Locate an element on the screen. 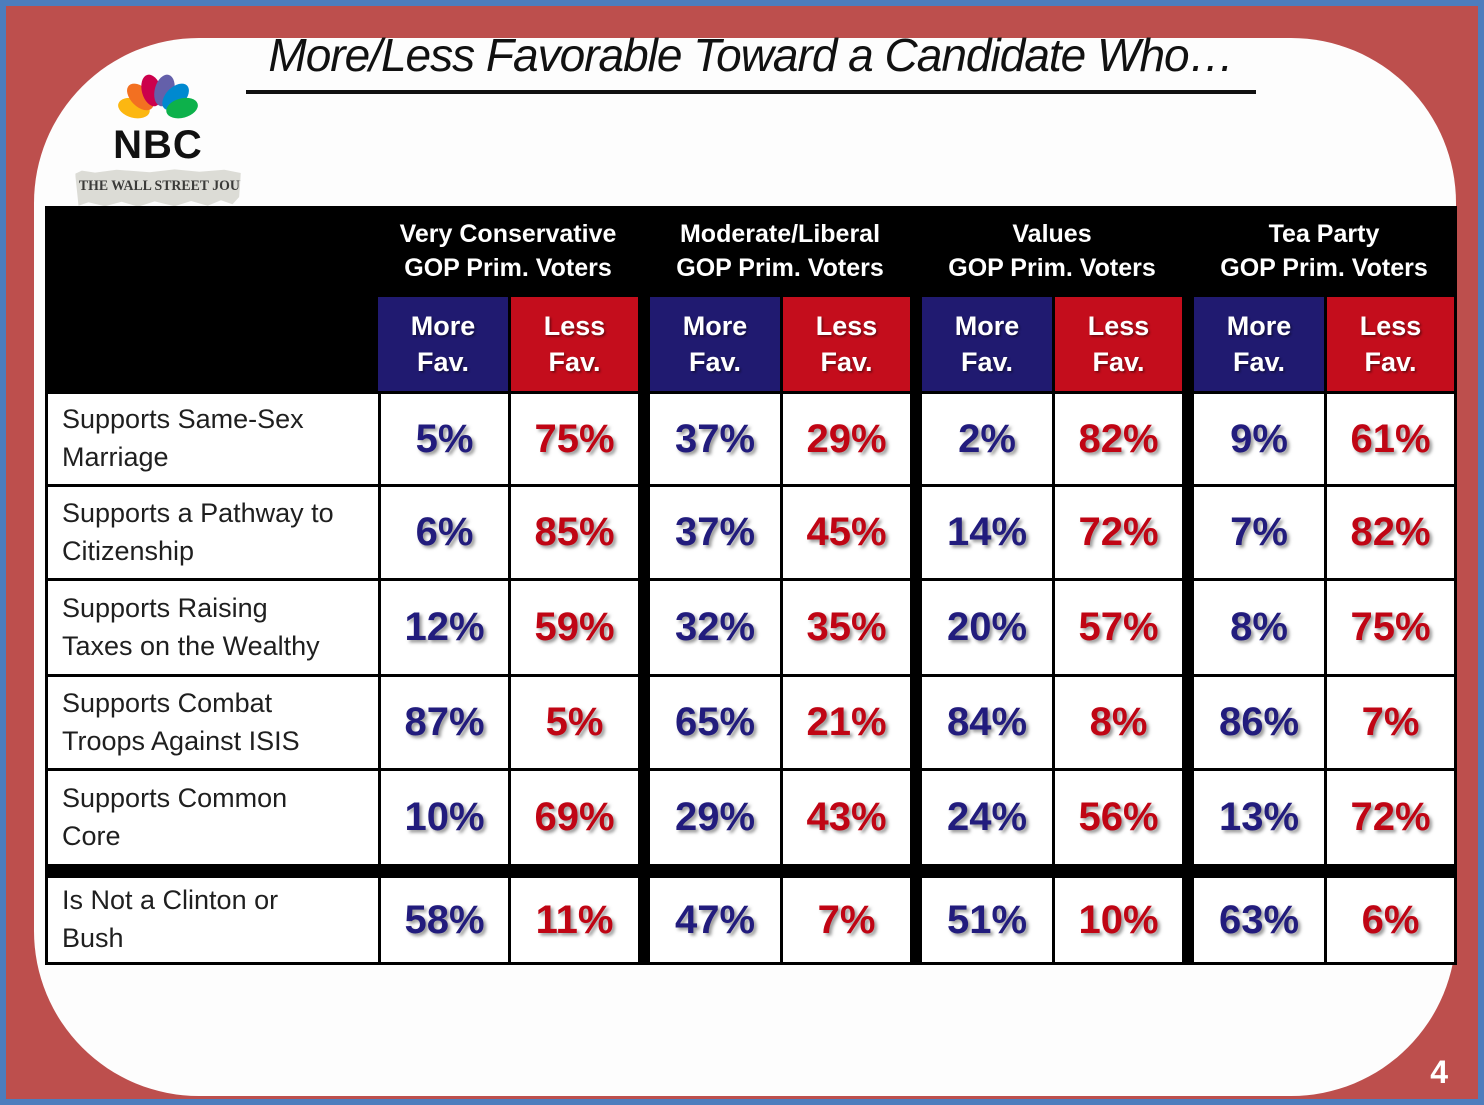 This screenshot has height=1105, width=1484. nbc-wsj-logo: NBC THE WALL STREET JOURNAL. is located at coordinates (158, 135).